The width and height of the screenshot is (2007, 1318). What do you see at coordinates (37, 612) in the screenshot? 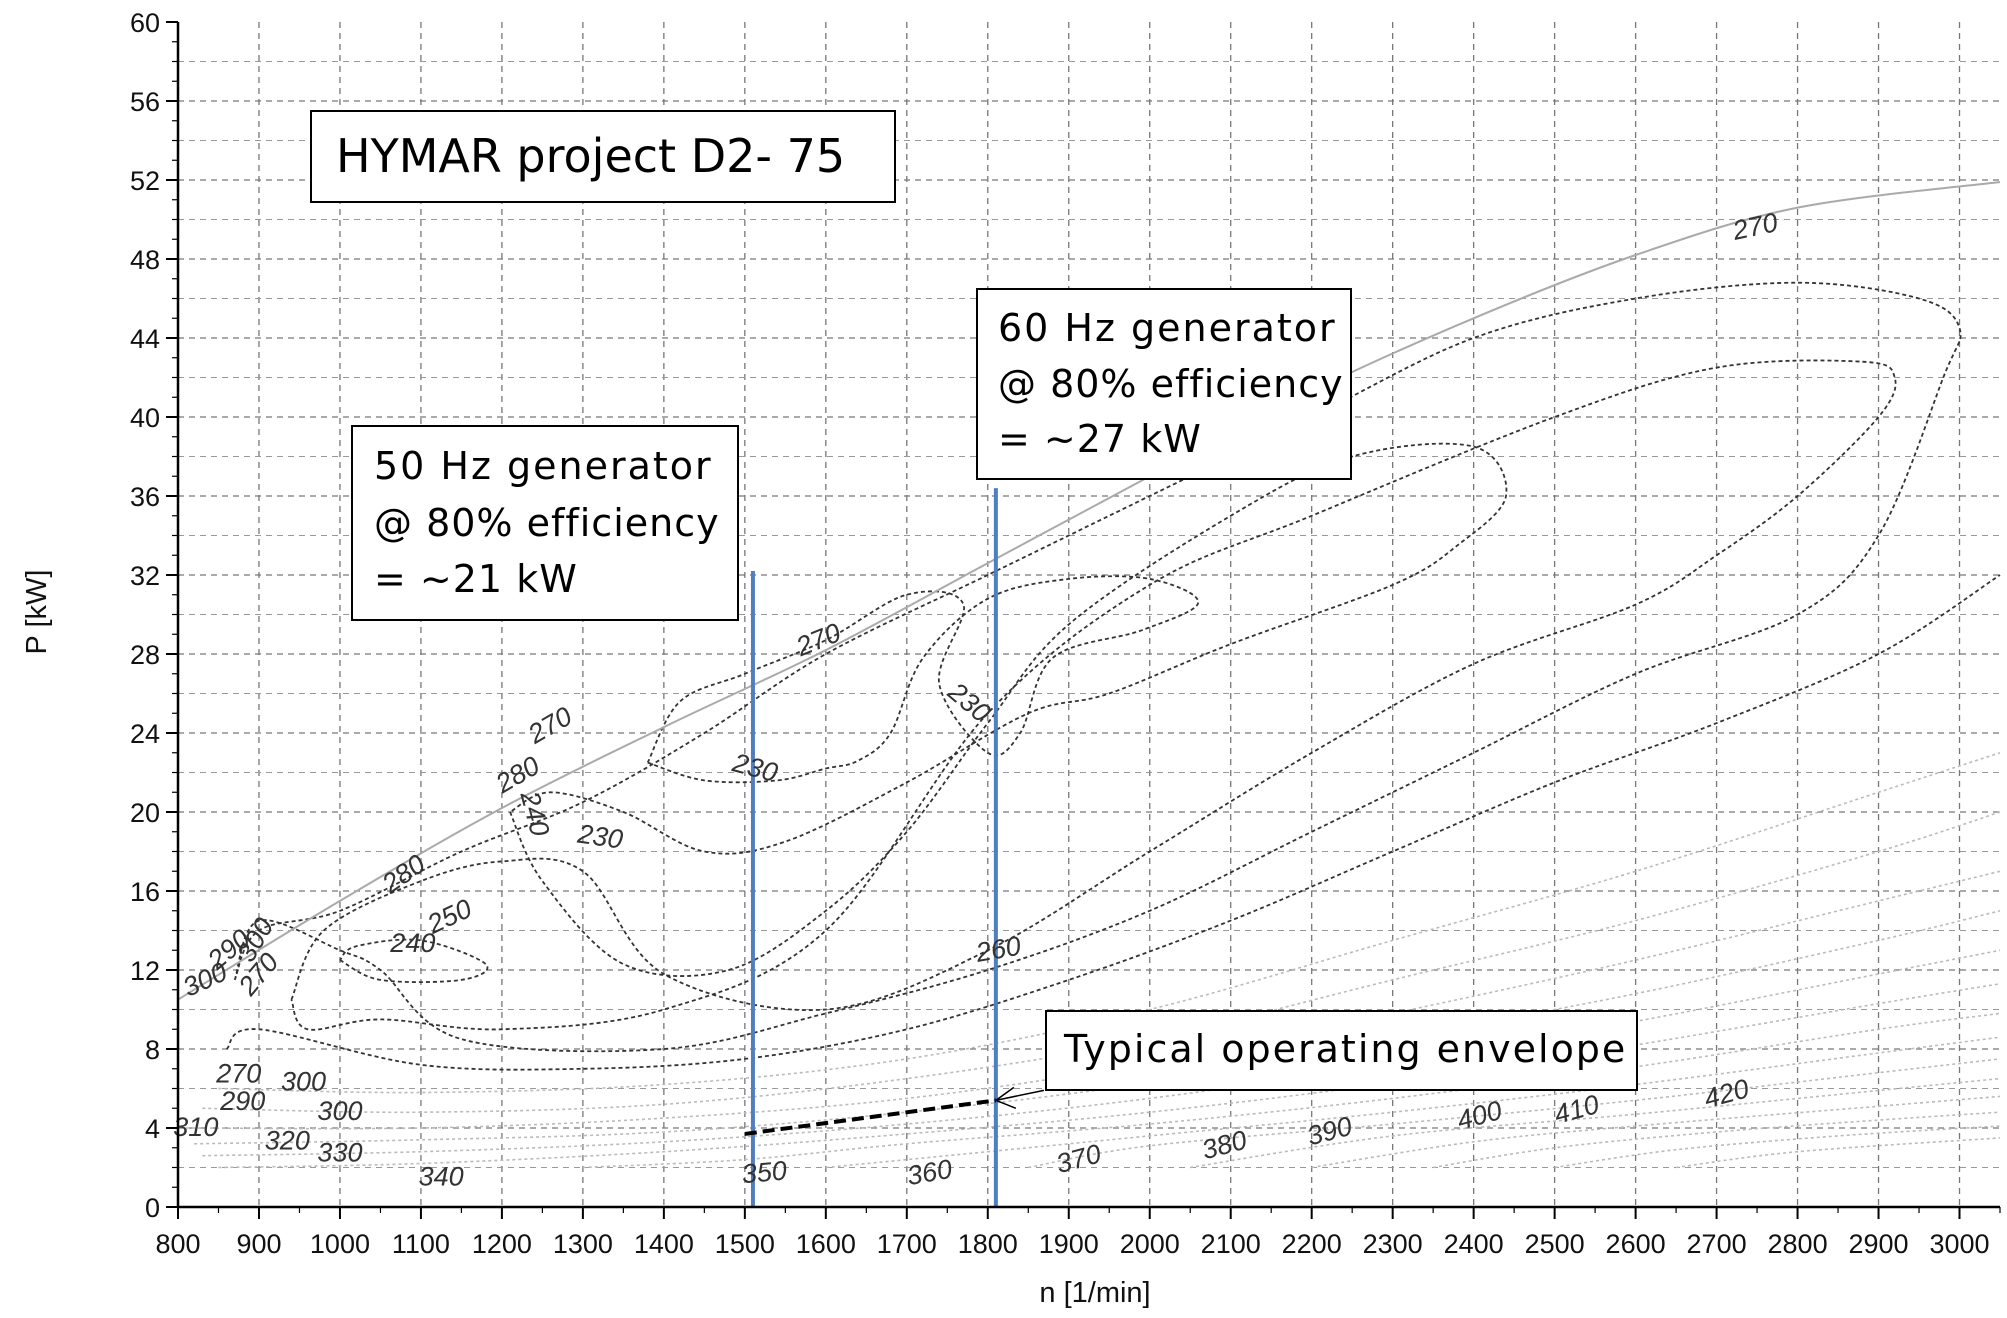
I see `y-axis-title: P [kW]` at bounding box center [37, 612].